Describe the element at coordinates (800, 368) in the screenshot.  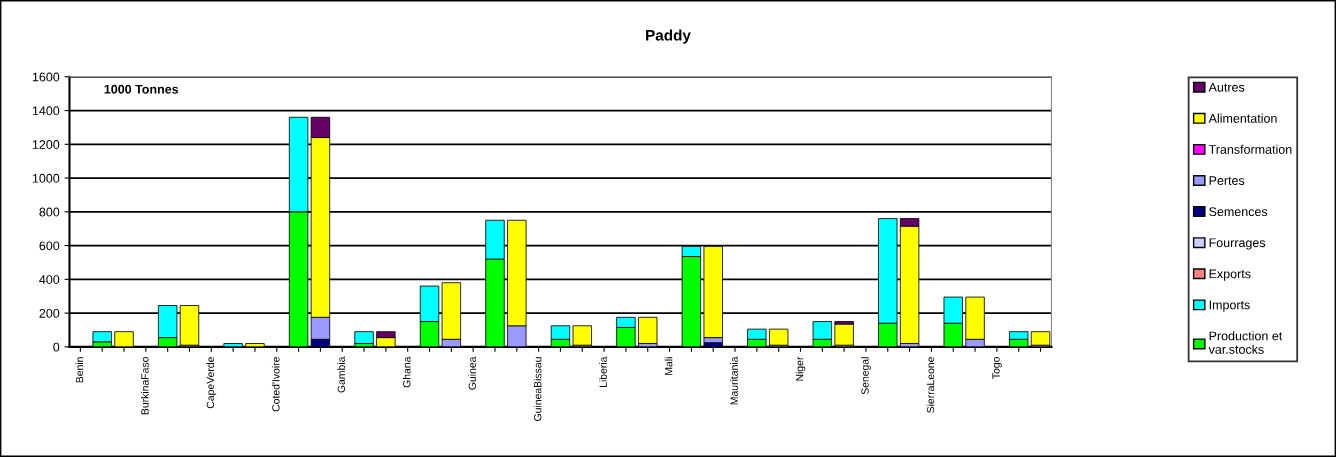
I see `x-tick-label: Niger` at that location.